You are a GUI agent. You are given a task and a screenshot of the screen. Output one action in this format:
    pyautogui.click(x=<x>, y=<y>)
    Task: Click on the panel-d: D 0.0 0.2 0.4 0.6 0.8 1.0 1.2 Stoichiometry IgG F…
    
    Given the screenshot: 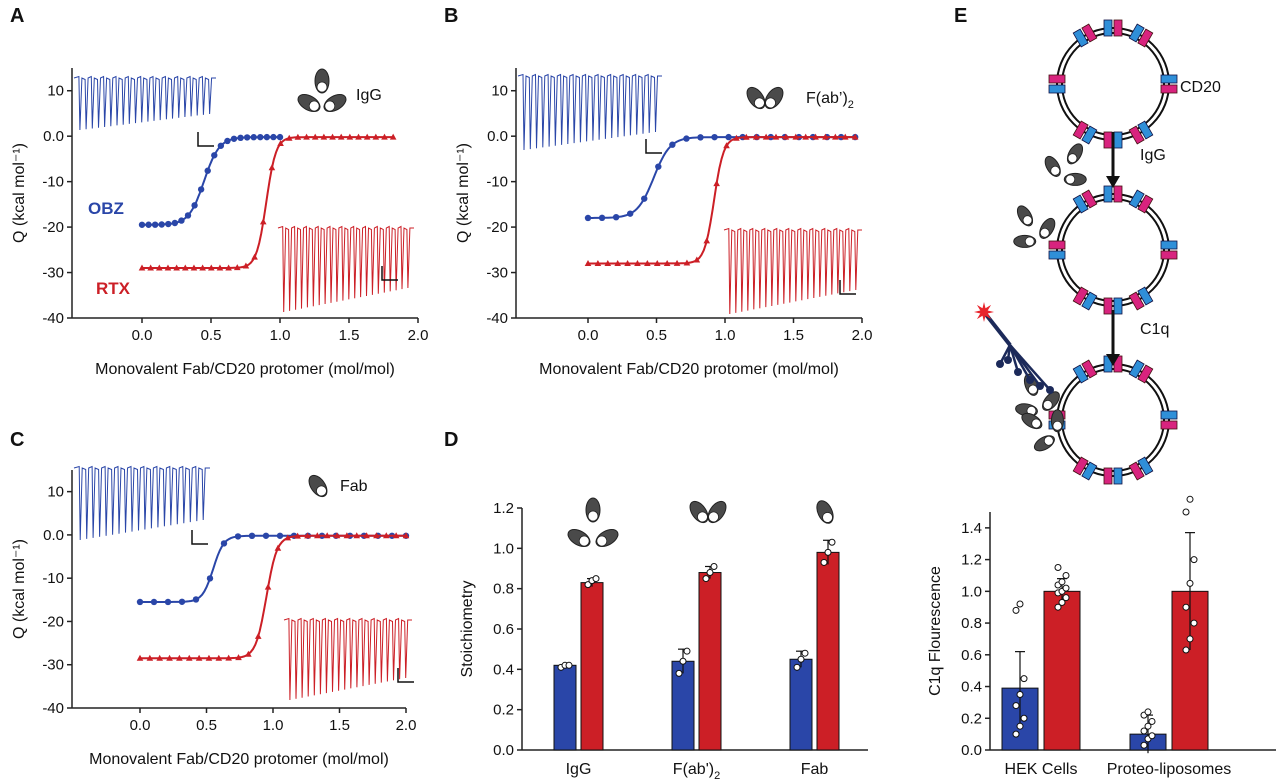 What is the action you would take?
    pyautogui.click(x=656, y=605)
    